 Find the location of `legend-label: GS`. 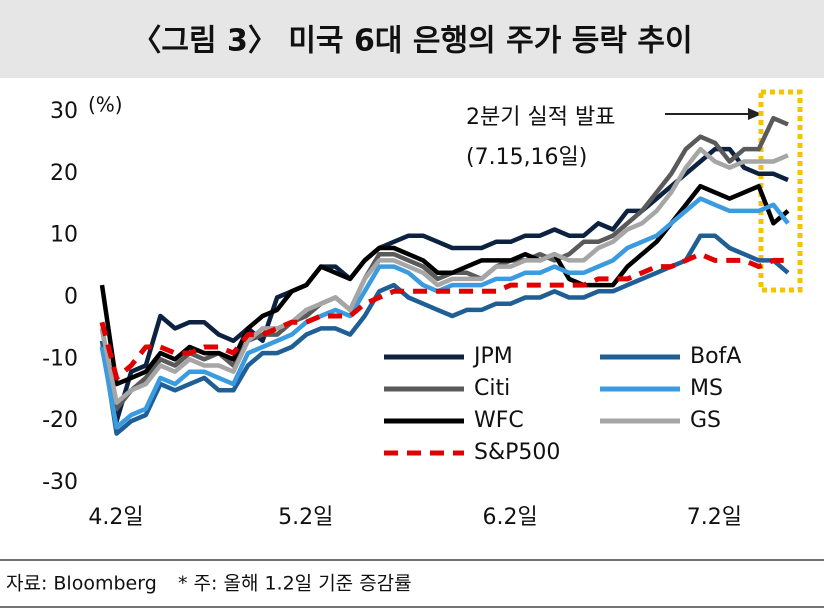

legend-label: GS is located at coordinates (705, 420).